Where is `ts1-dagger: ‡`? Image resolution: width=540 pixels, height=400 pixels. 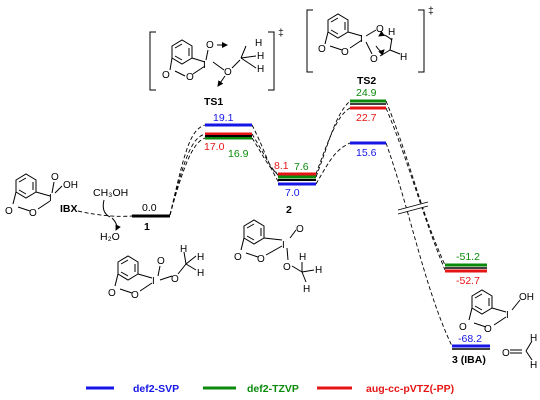
ts1-dagger: ‡ is located at coordinates (281, 33).